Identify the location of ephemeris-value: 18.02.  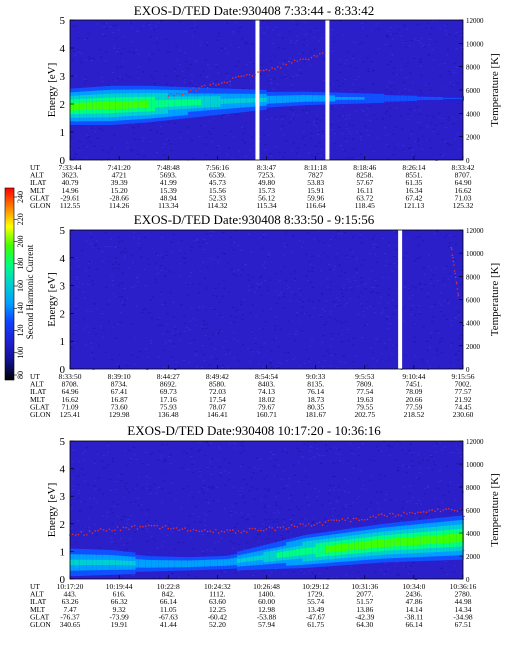
(266, 399).